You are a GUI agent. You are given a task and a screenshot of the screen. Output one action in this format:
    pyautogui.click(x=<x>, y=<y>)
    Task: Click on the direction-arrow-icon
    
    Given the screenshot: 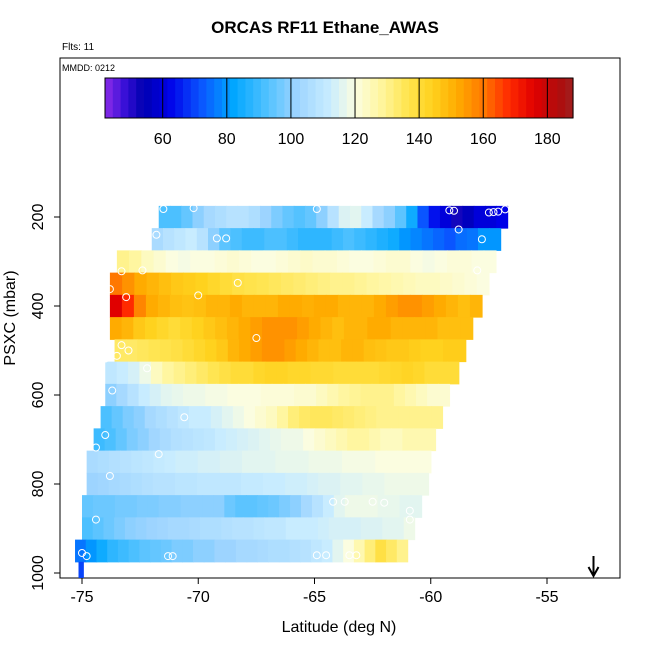 What is the action you would take?
    pyautogui.click(x=593, y=567)
    